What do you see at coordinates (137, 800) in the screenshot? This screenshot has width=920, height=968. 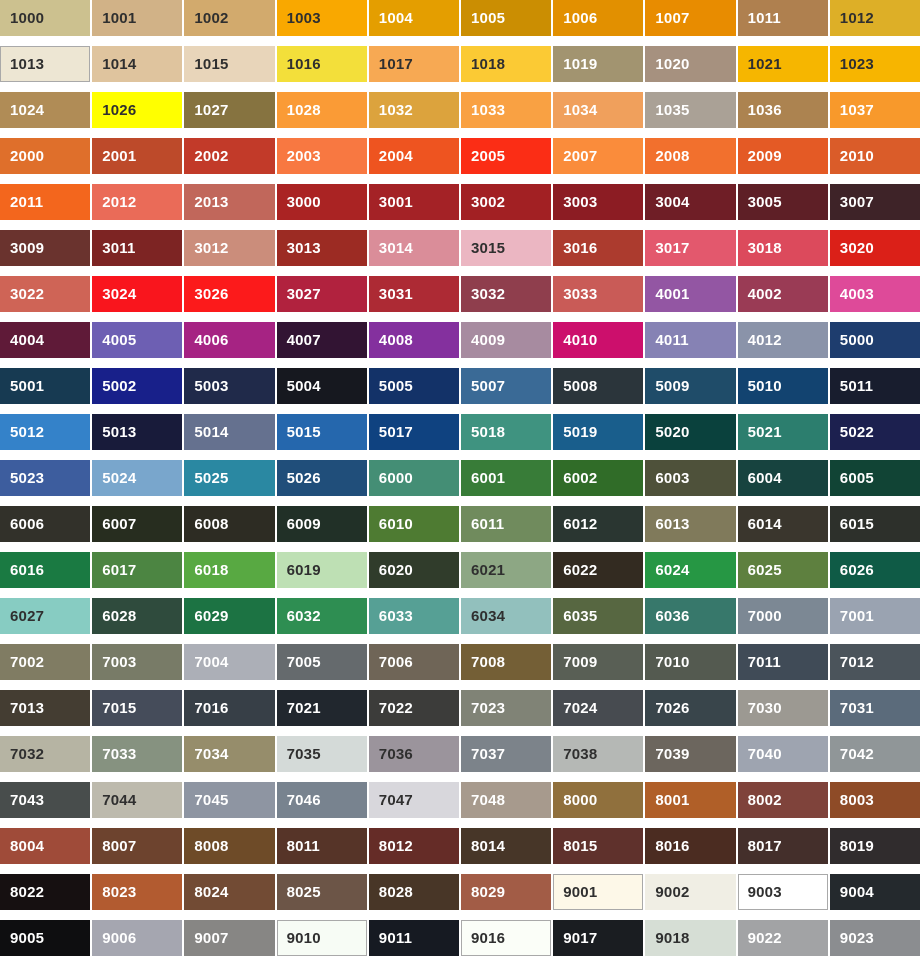 I see `color-swatch-7044: 7044` at bounding box center [137, 800].